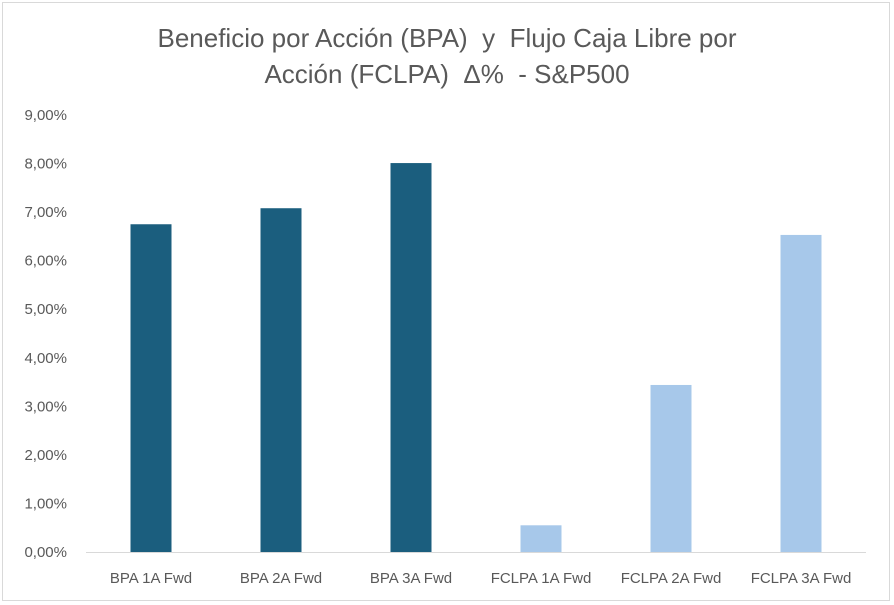  I want to click on y-tick-label: 6,00%, so click(45, 261).